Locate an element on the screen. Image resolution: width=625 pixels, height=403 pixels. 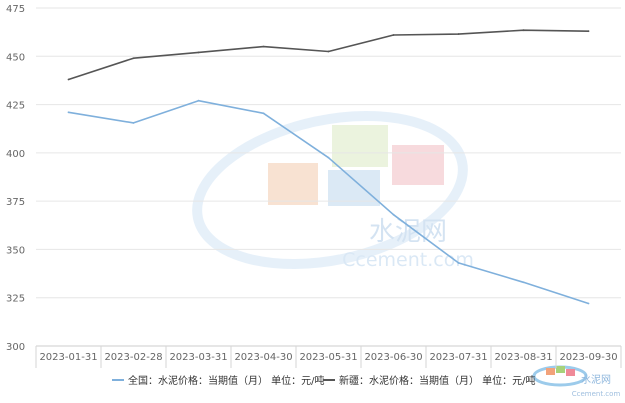
watermark-cn: 水泥网 is located at coordinates (408, 232).